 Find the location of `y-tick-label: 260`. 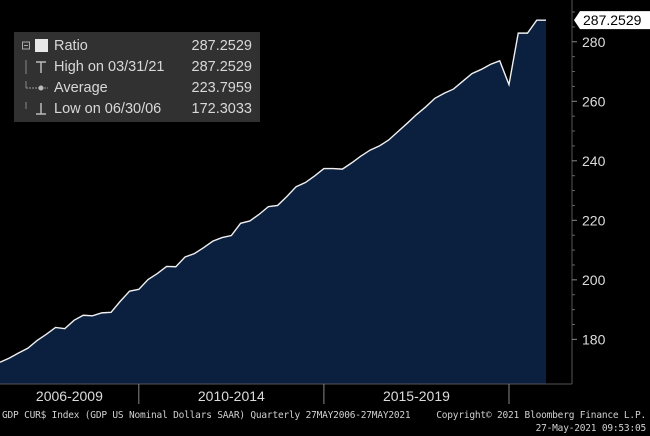

y-tick-label: 260 is located at coordinates (594, 101).